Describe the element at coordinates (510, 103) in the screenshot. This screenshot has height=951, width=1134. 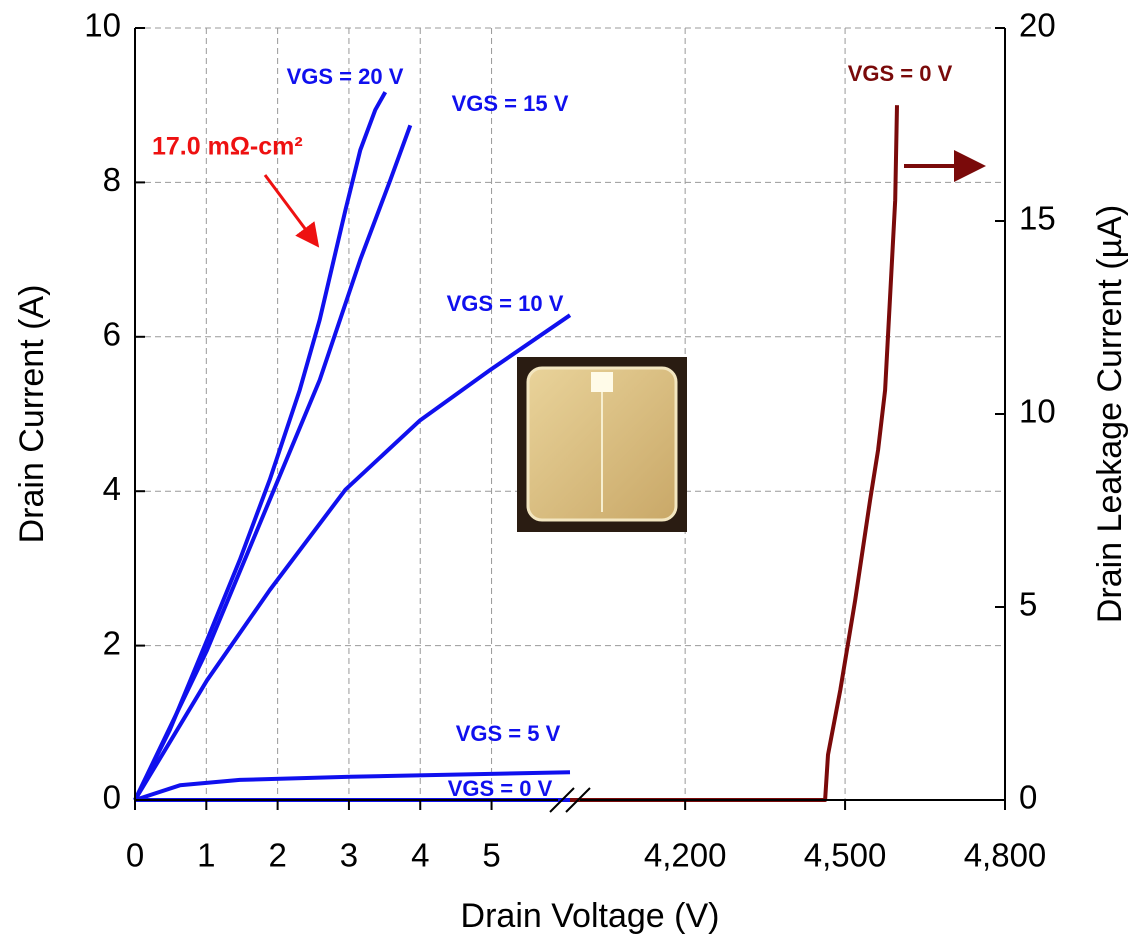
I see `series-label: VGS = 15 V` at that location.